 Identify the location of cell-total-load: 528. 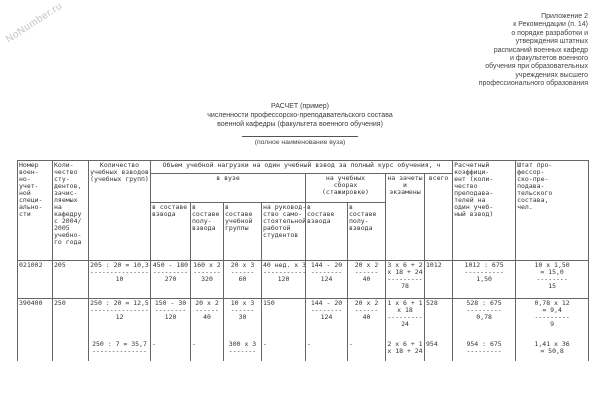
(438, 319).